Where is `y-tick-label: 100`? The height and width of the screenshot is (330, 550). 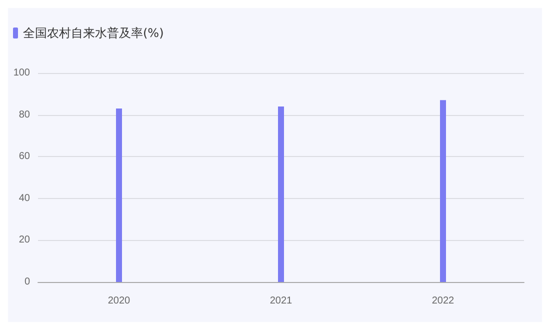
y-tick-label: 100 is located at coordinates (21, 73).